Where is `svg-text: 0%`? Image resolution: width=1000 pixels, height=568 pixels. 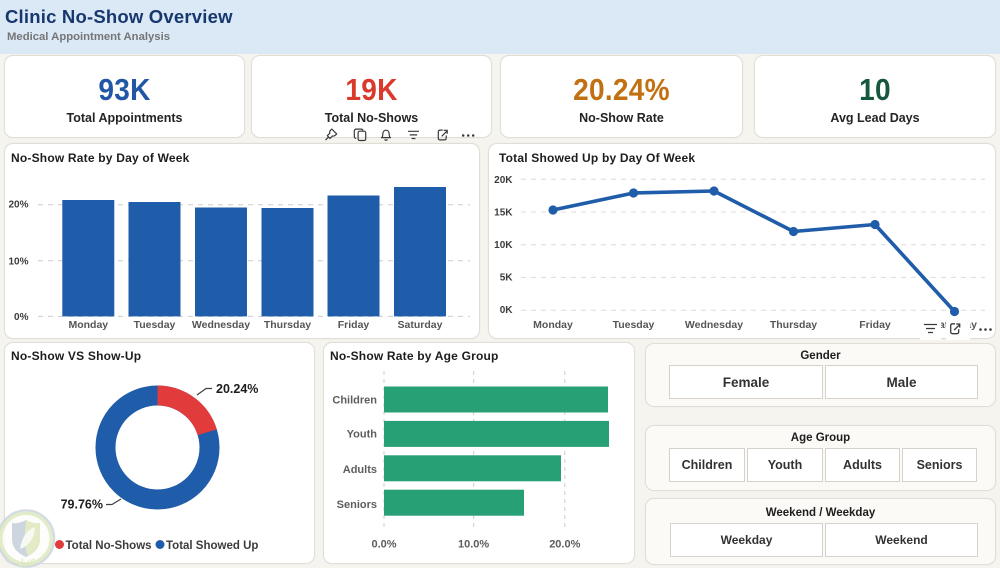
svg-text: 0% is located at coordinates (21, 317).